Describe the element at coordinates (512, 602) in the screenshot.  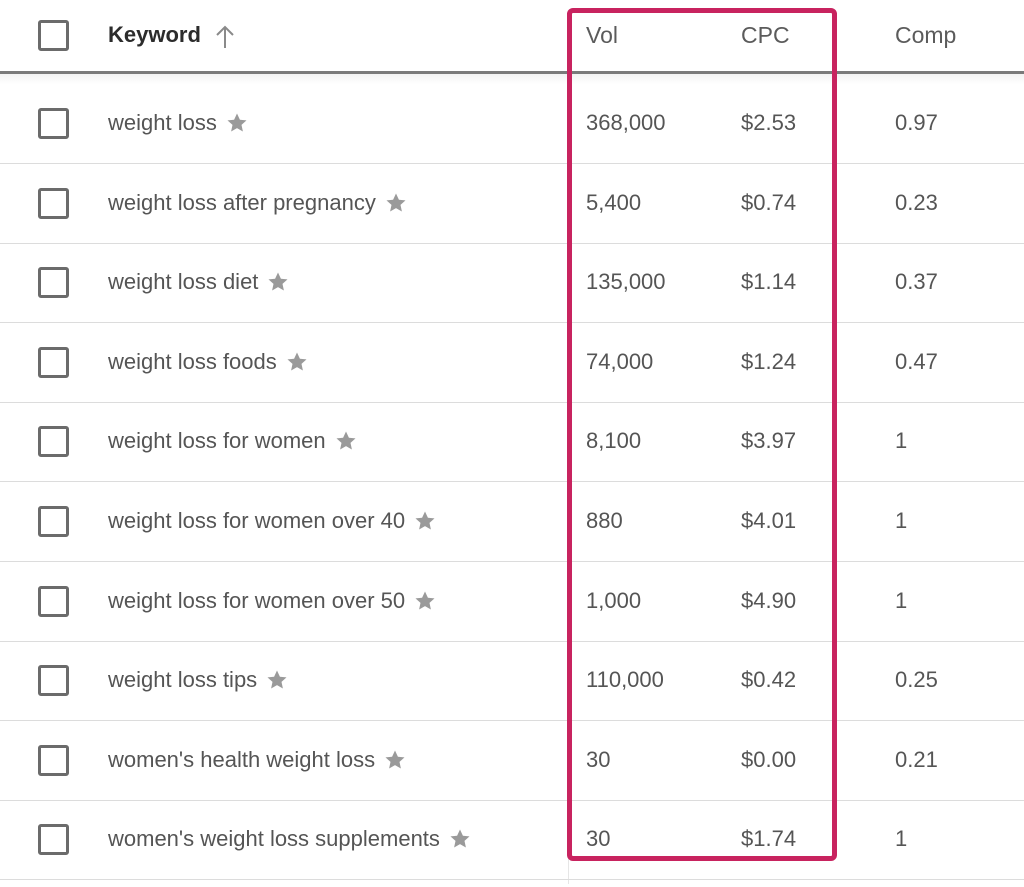
I see `table-row: weight loss for women over 50 1,000 $4.90 1` at that location.